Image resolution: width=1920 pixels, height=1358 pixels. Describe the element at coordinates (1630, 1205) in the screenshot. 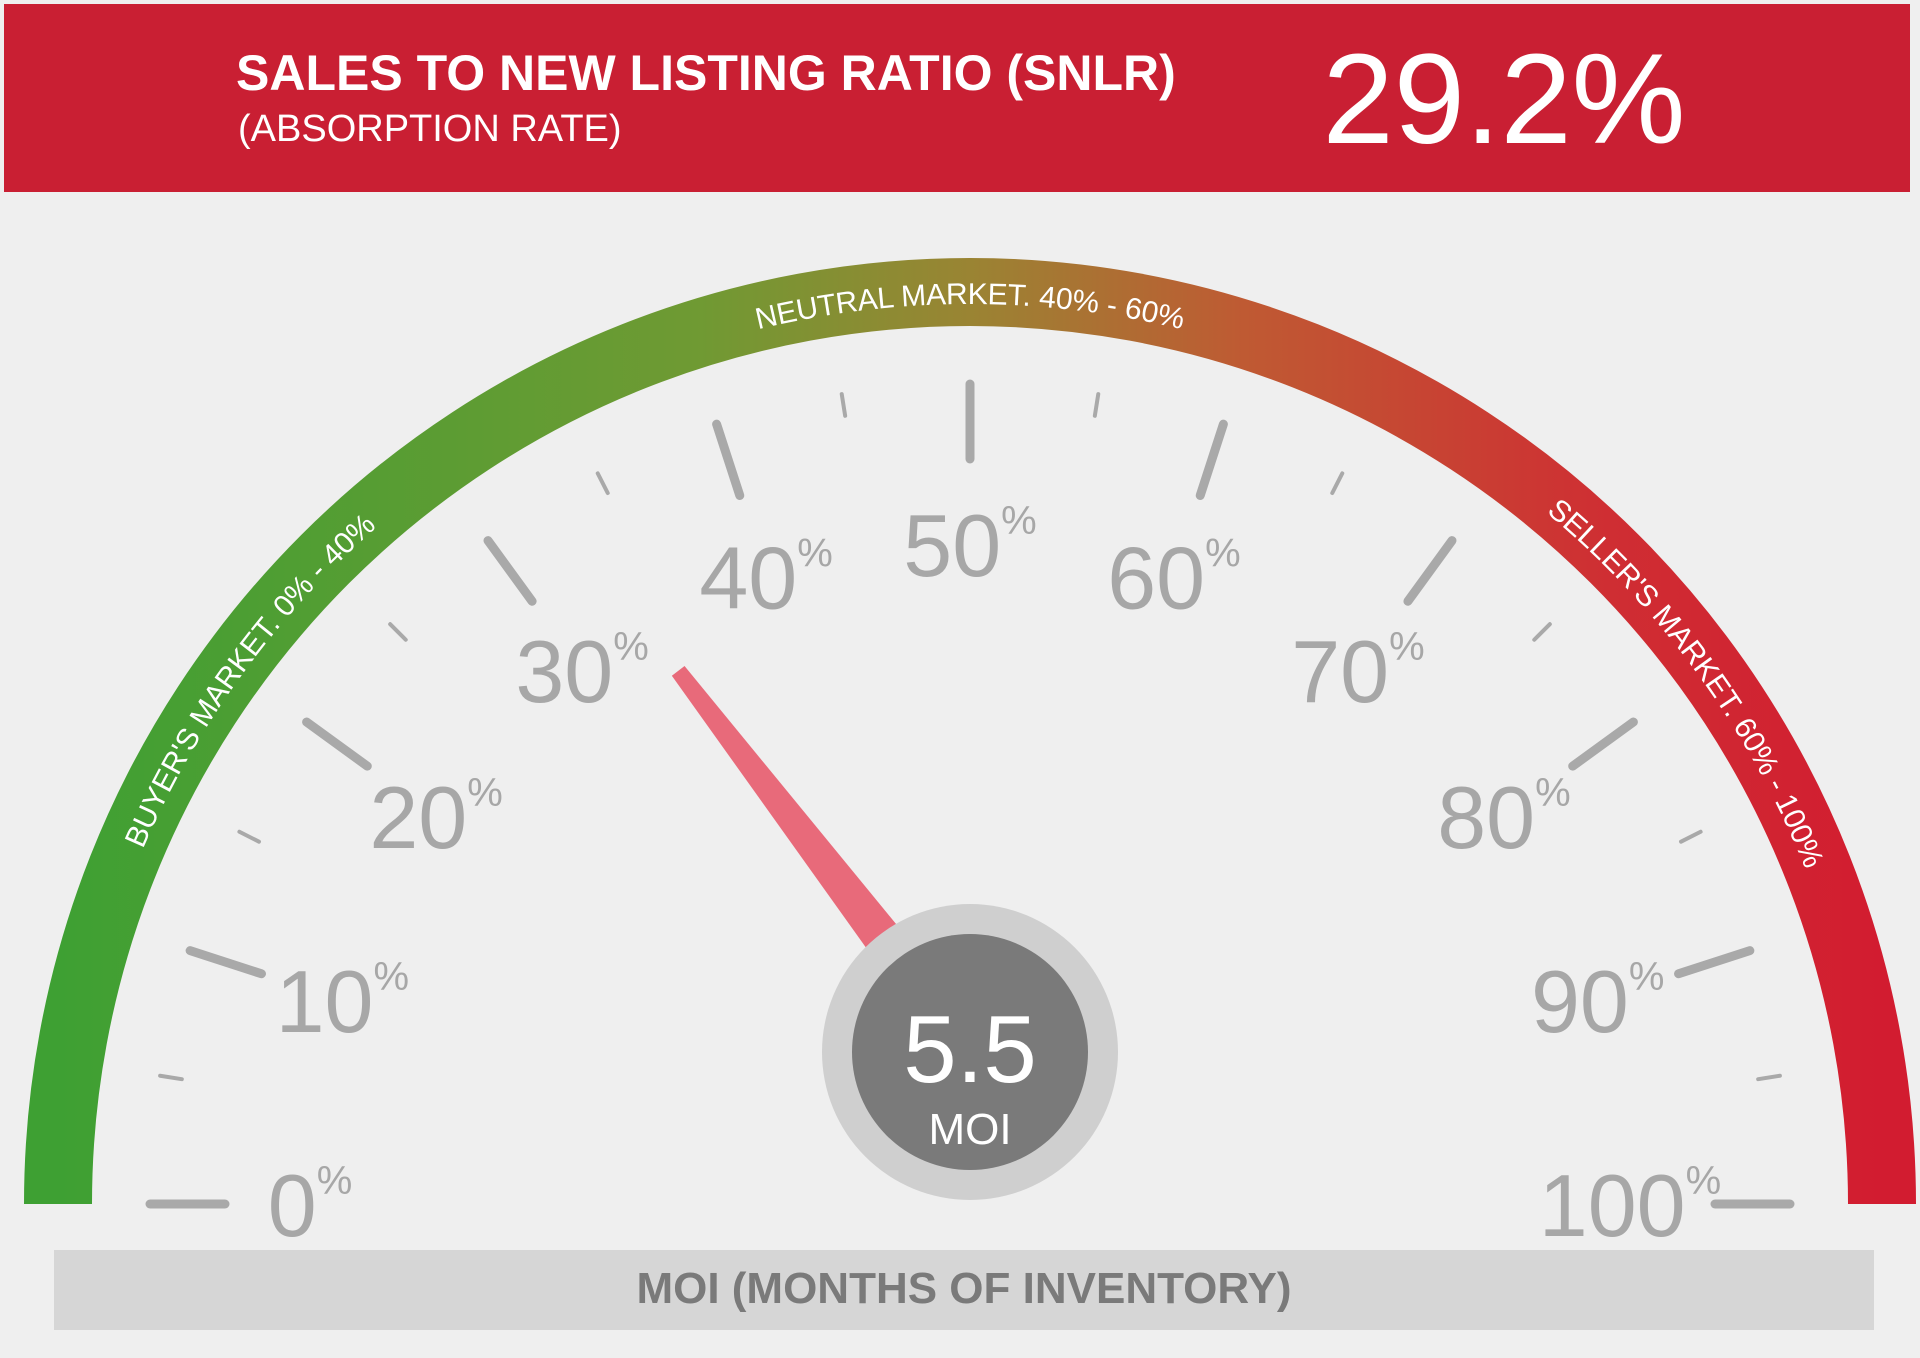

I see `tick-label: 100%` at that location.